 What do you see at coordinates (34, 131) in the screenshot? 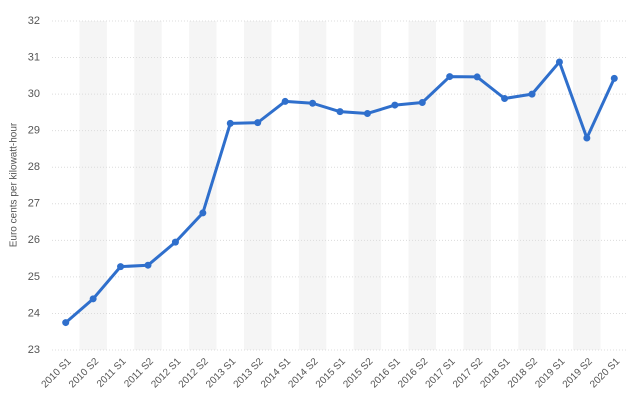
I see `y-tick-label: 29` at bounding box center [34, 131].